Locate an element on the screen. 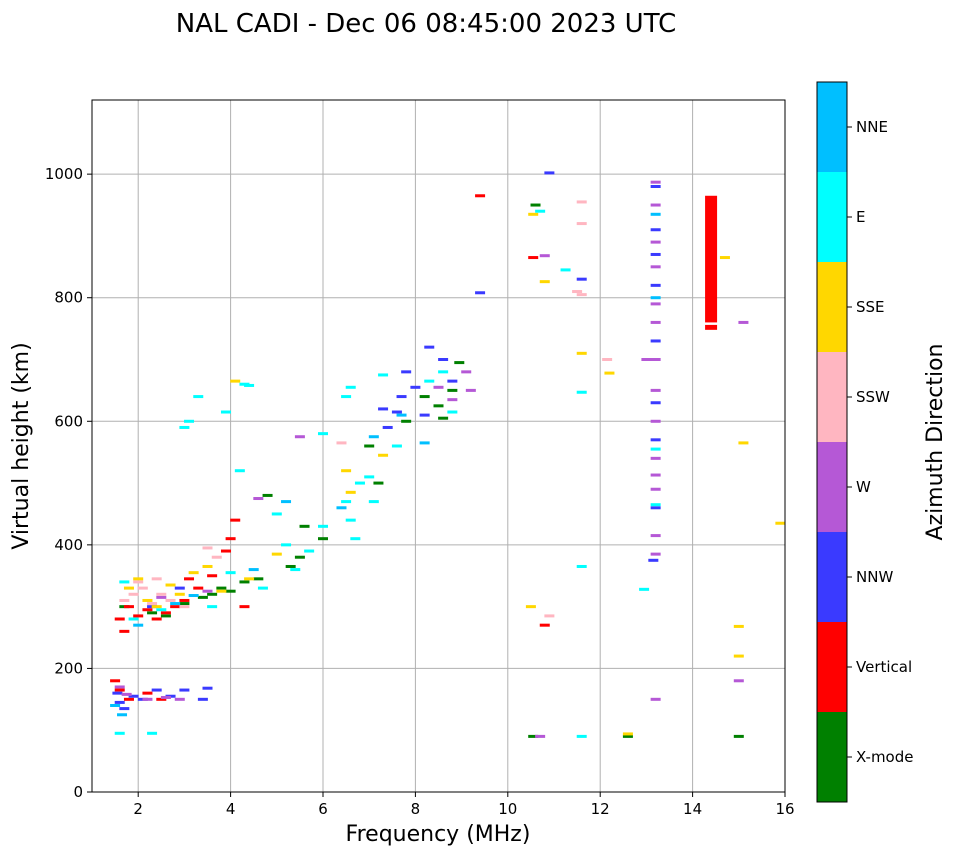 Image resolution: width=958 pixels, height=857 pixels. y-tick-label: 600 is located at coordinates (68, 421).